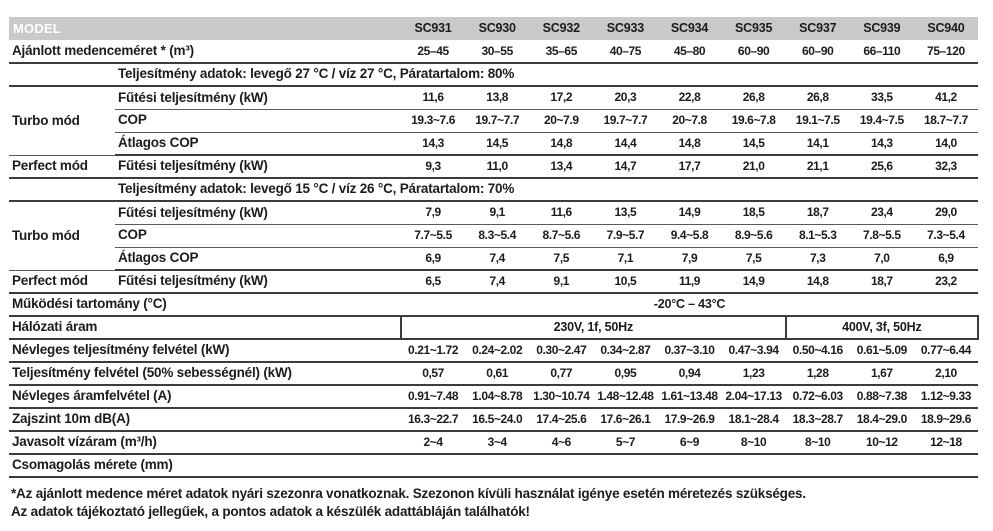 The height and width of the screenshot is (531, 993). I want to click on table-cell: 1.12~9.33, so click(945, 397).